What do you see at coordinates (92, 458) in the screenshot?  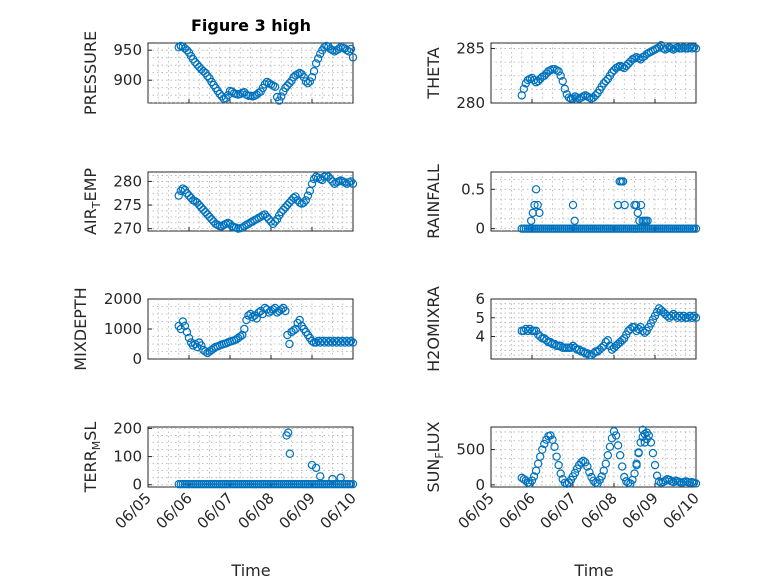 I see `terr_msl-y-axis-label: TERRMSL` at bounding box center [92, 458].